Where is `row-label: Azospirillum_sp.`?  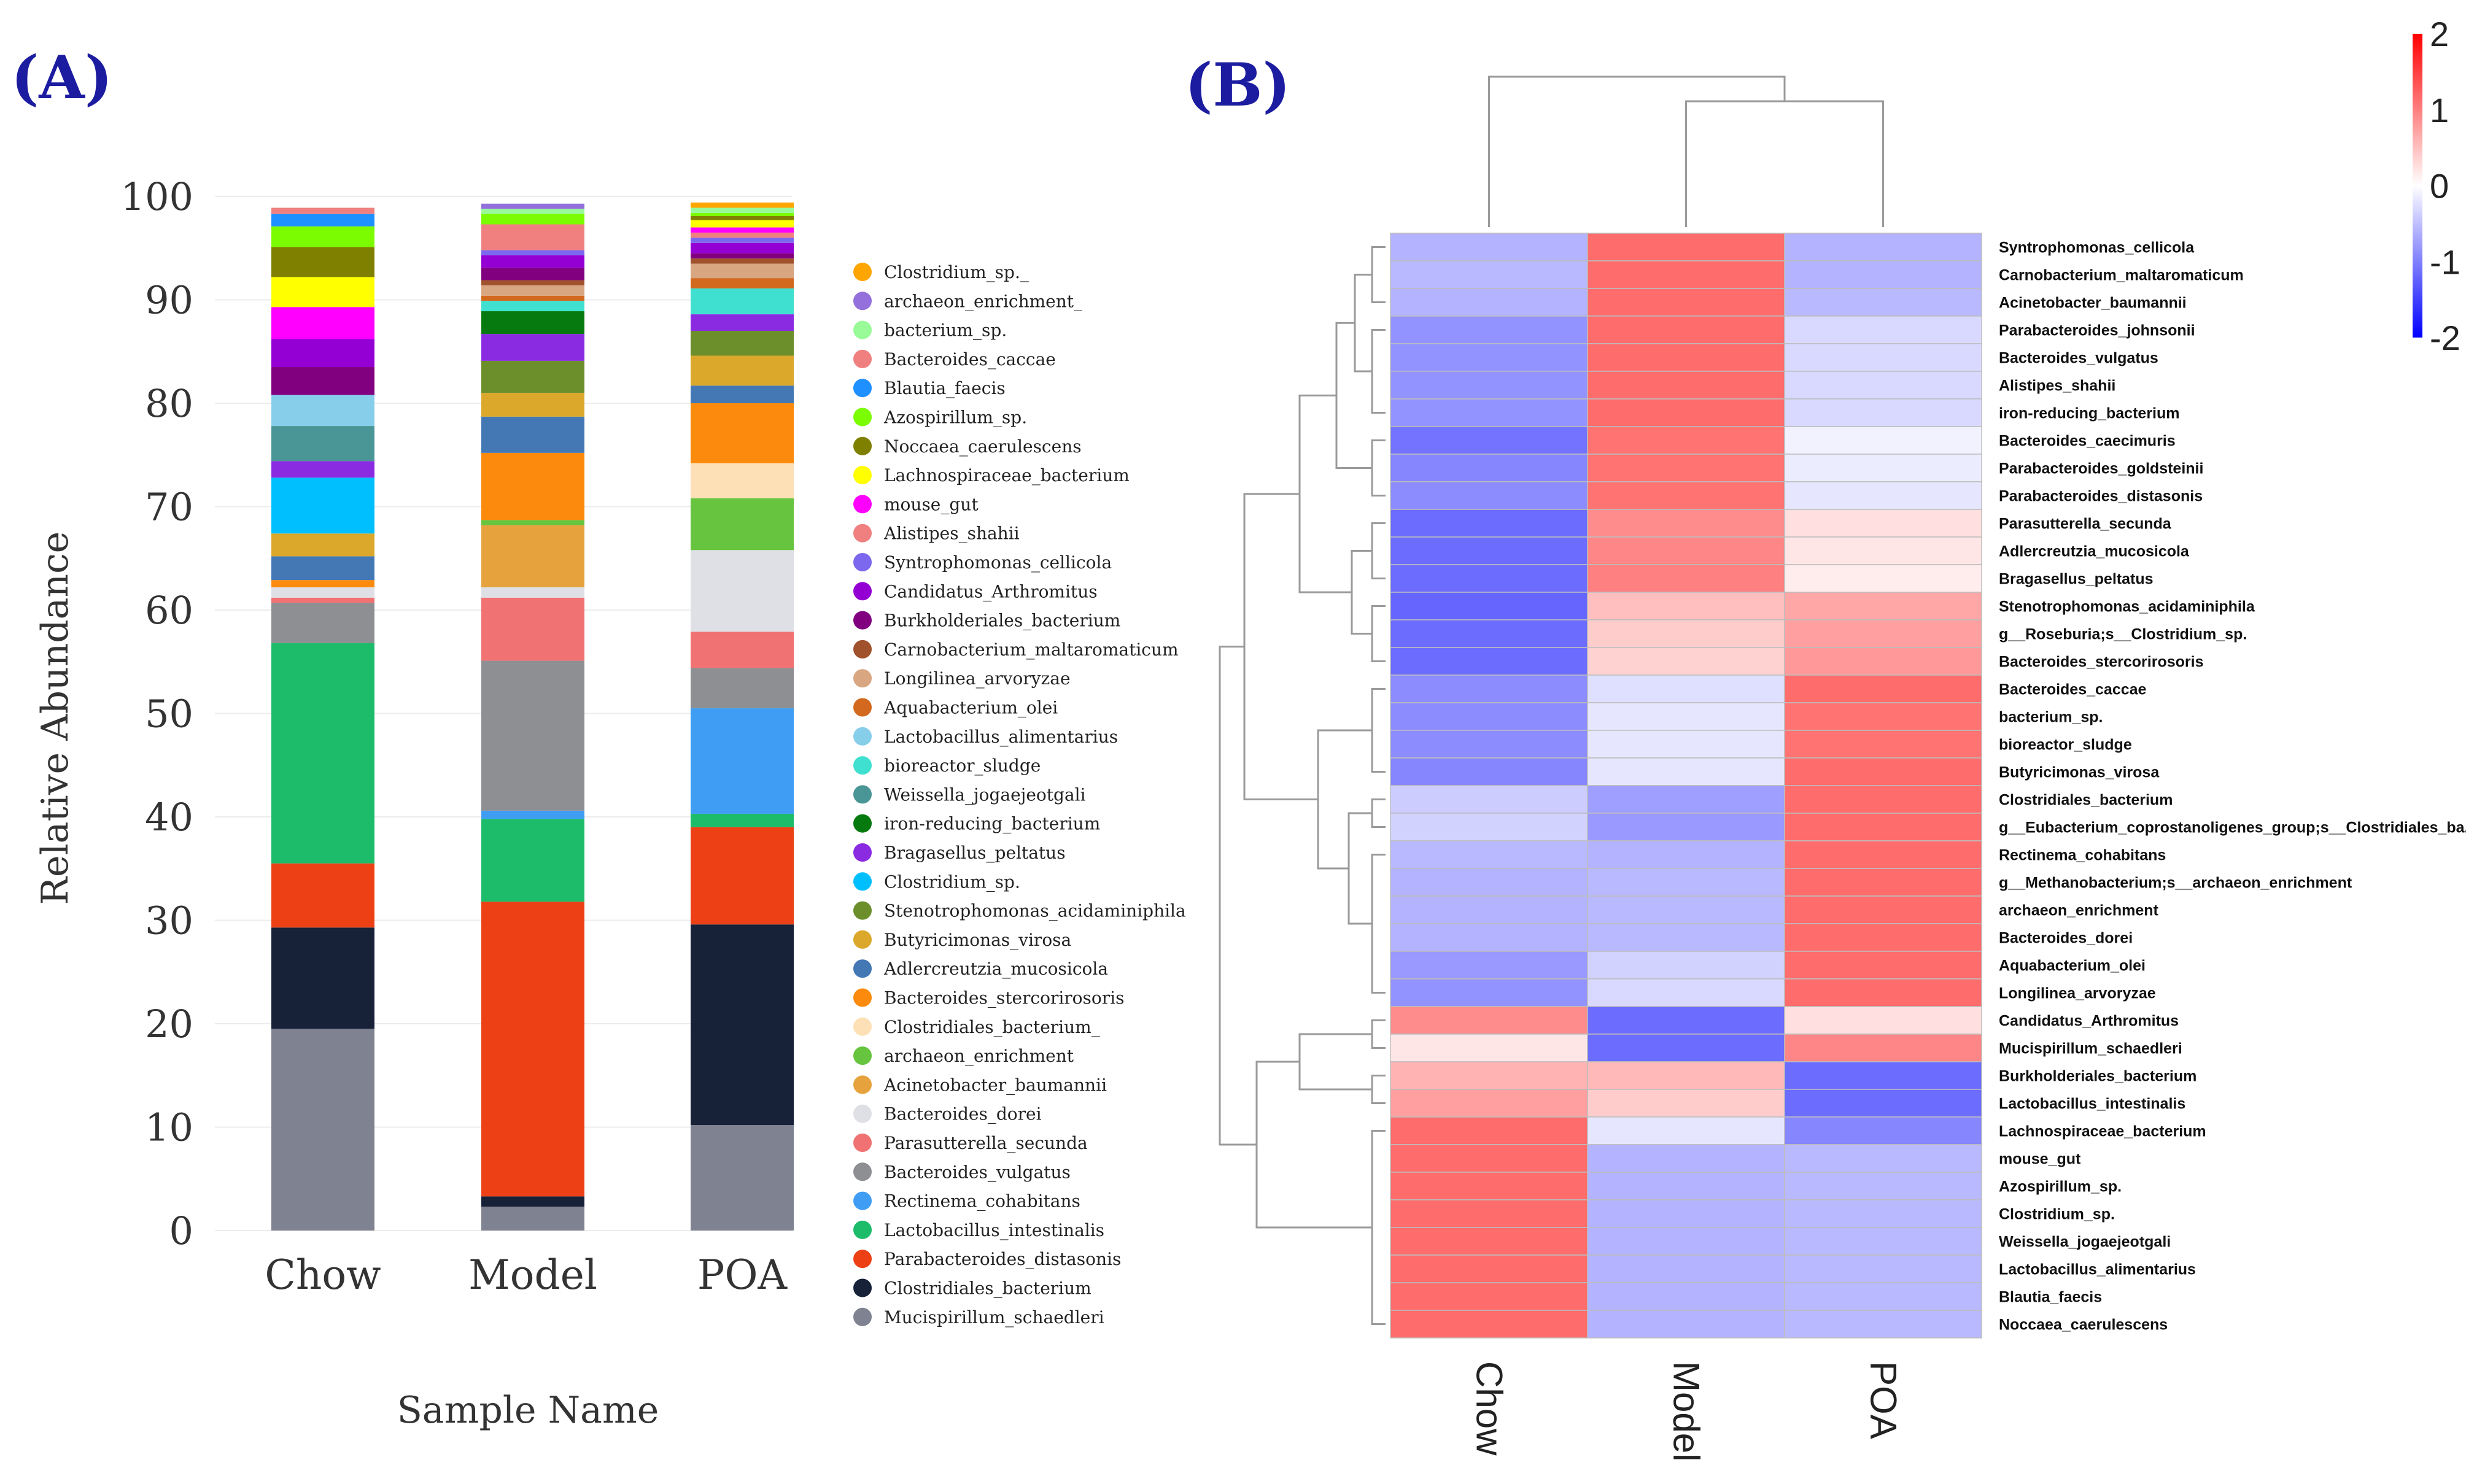
row-label: Azospirillum_sp. is located at coordinates (2060, 1187).